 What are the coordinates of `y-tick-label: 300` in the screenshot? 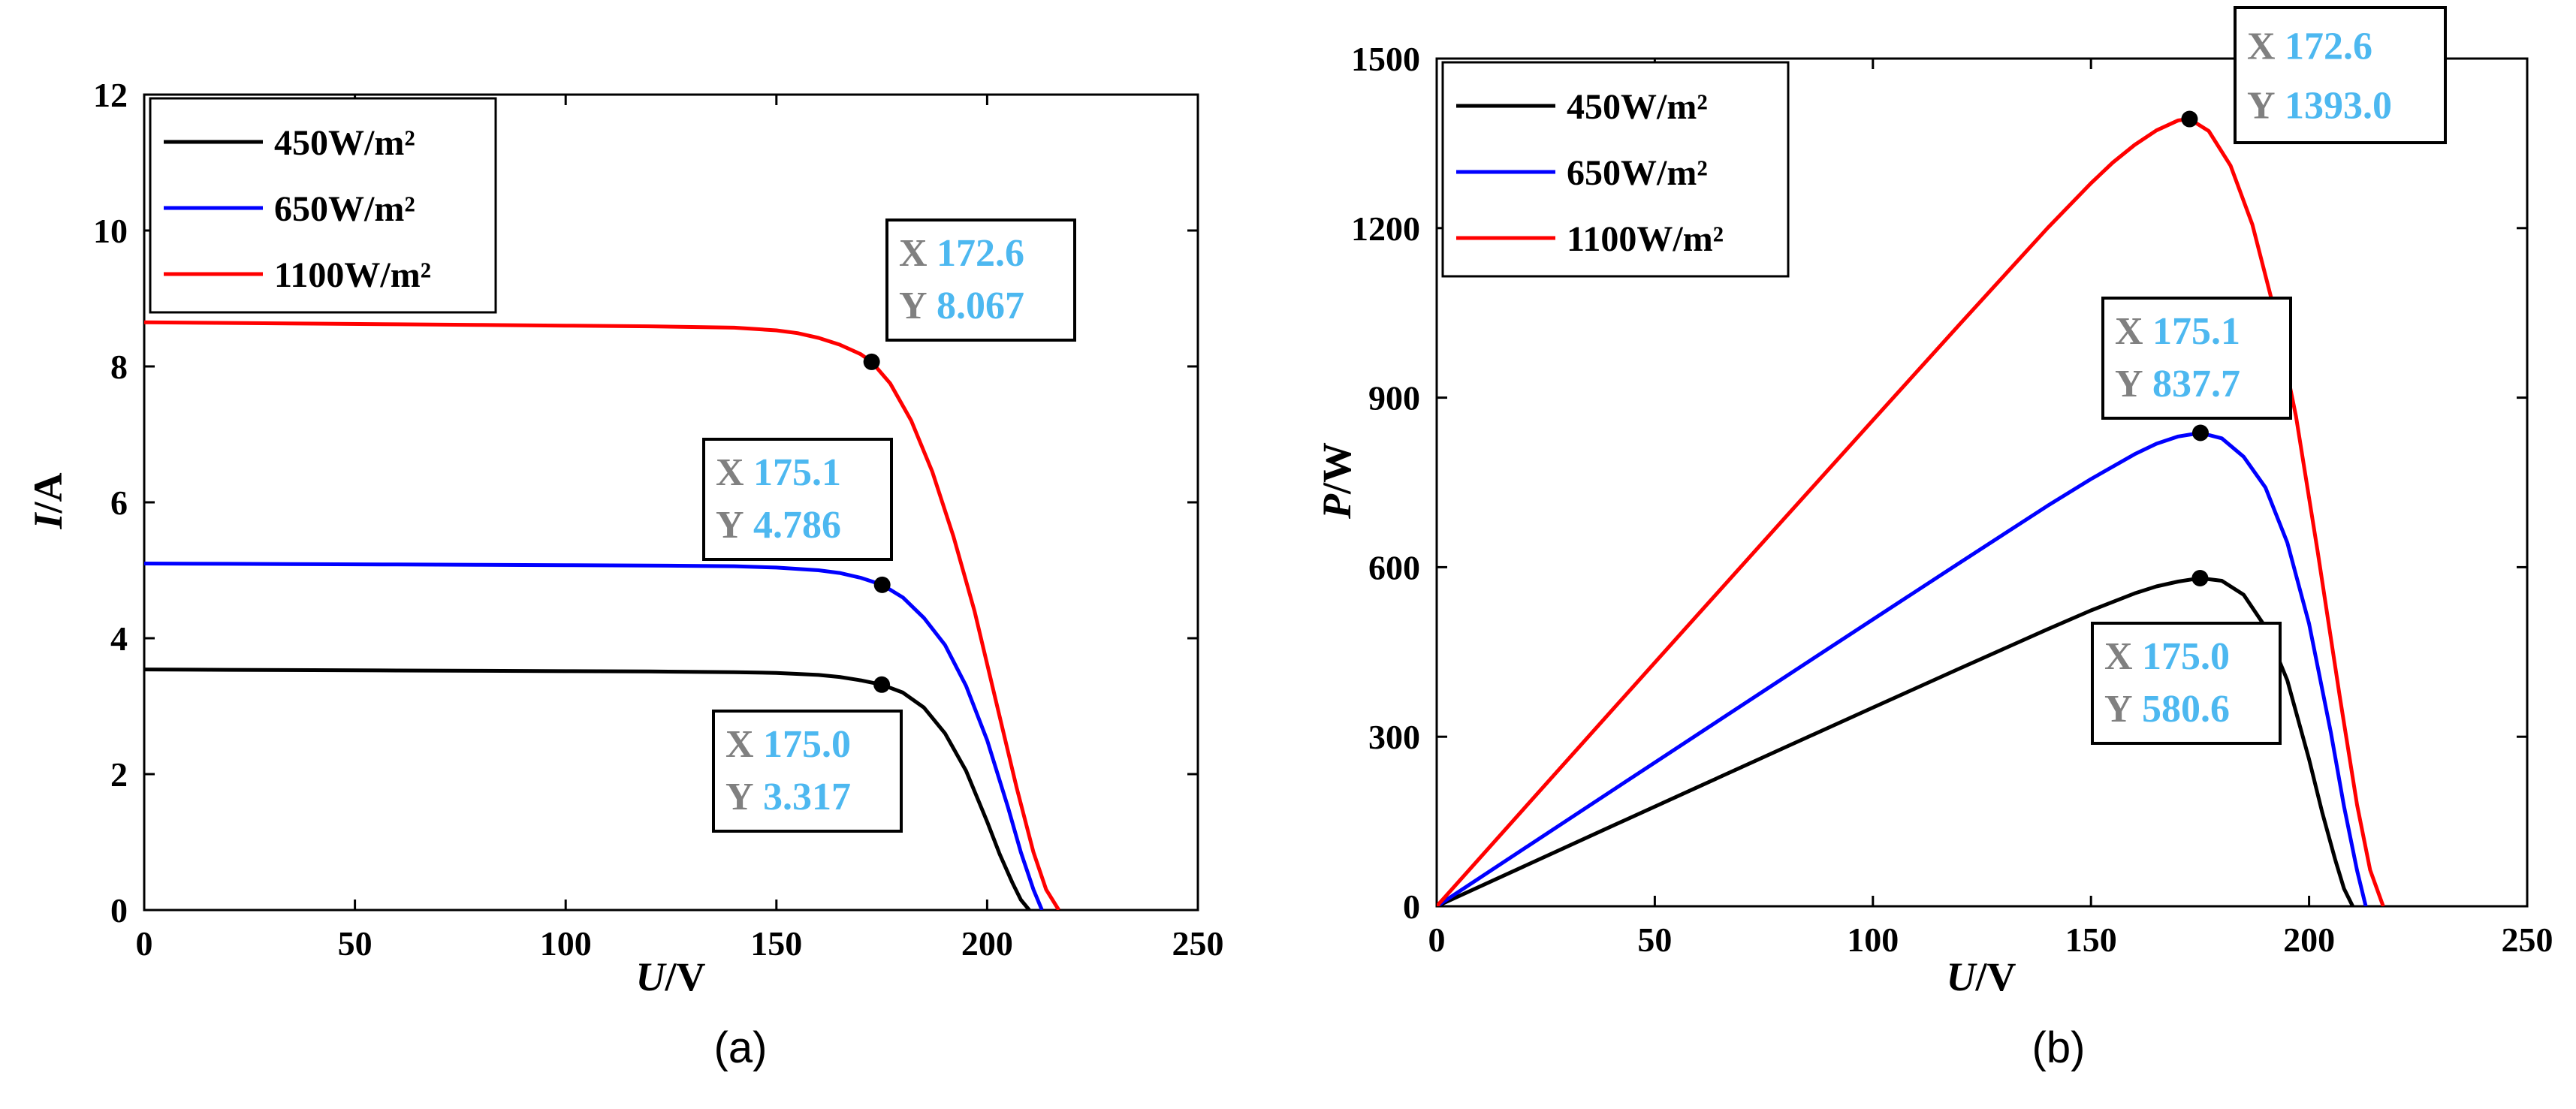 It's located at (1394, 737).